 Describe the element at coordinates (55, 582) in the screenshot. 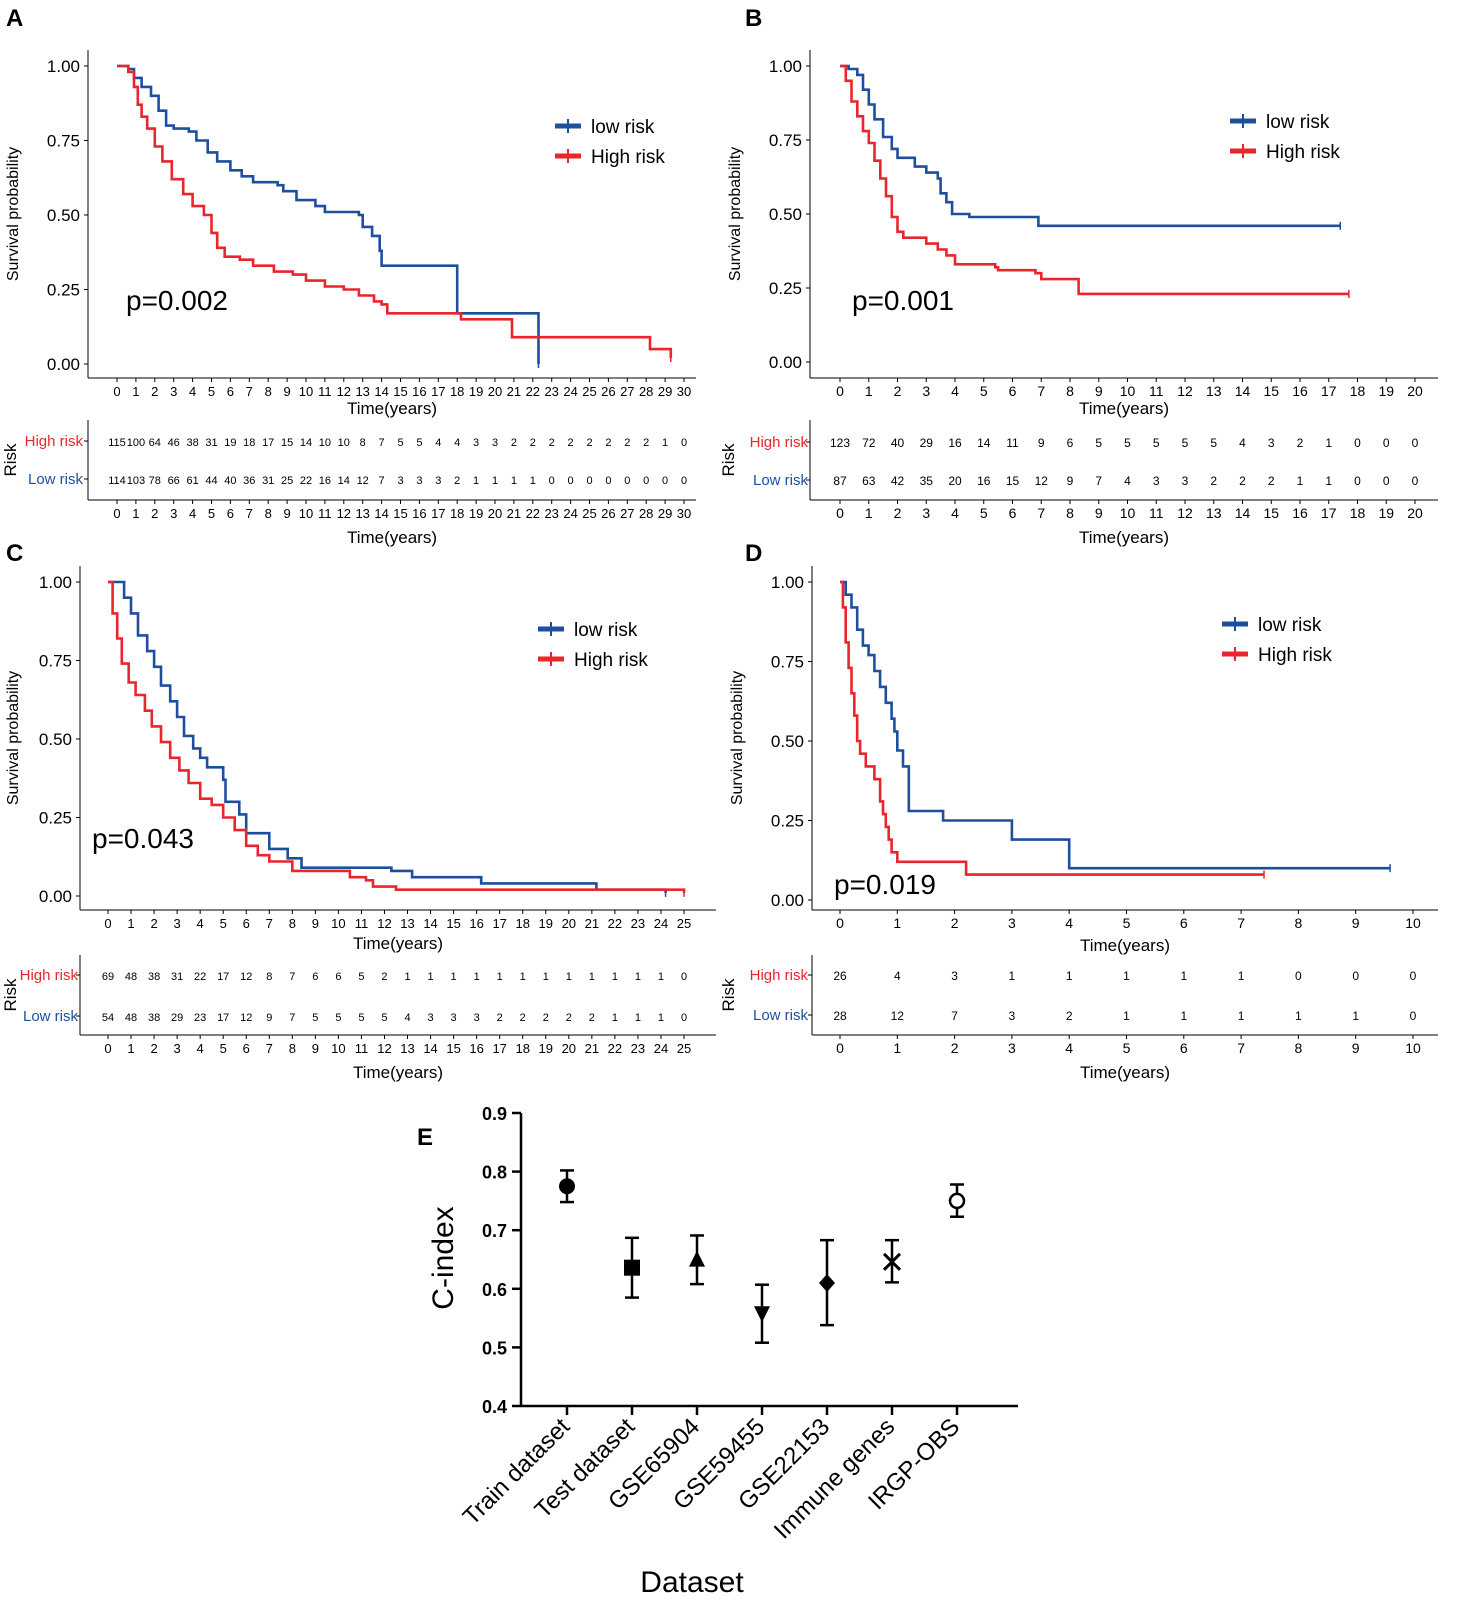

I see `y-tick-label: 1.00` at that location.